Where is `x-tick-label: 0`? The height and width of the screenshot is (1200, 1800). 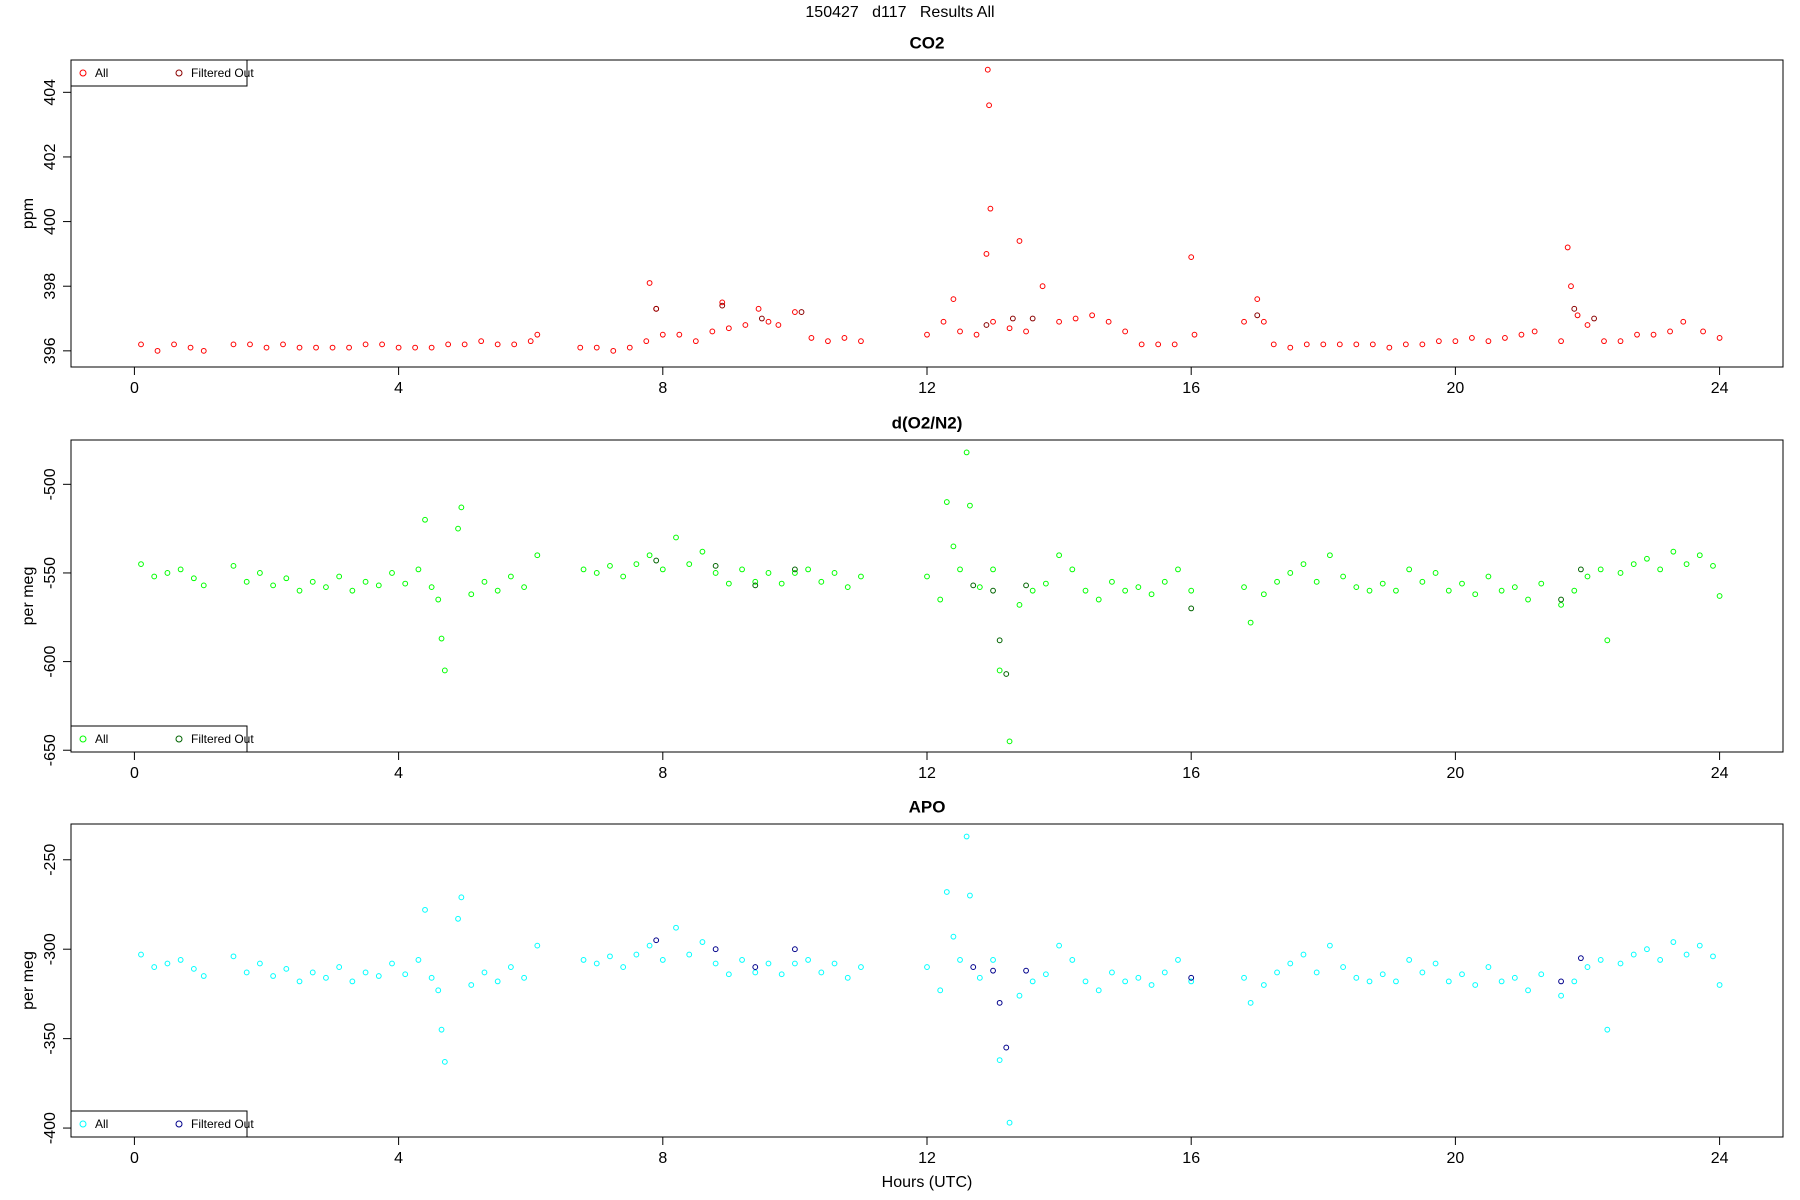 x-tick-label: 0 is located at coordinates (134, 1158).